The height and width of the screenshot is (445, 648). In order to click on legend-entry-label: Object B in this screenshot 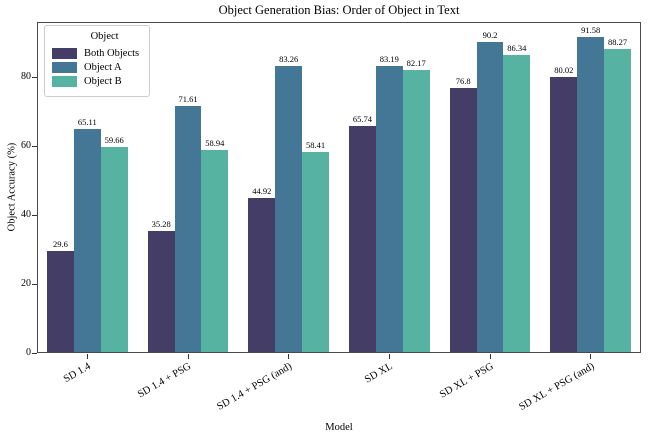, I will do `click(103, 81)`.